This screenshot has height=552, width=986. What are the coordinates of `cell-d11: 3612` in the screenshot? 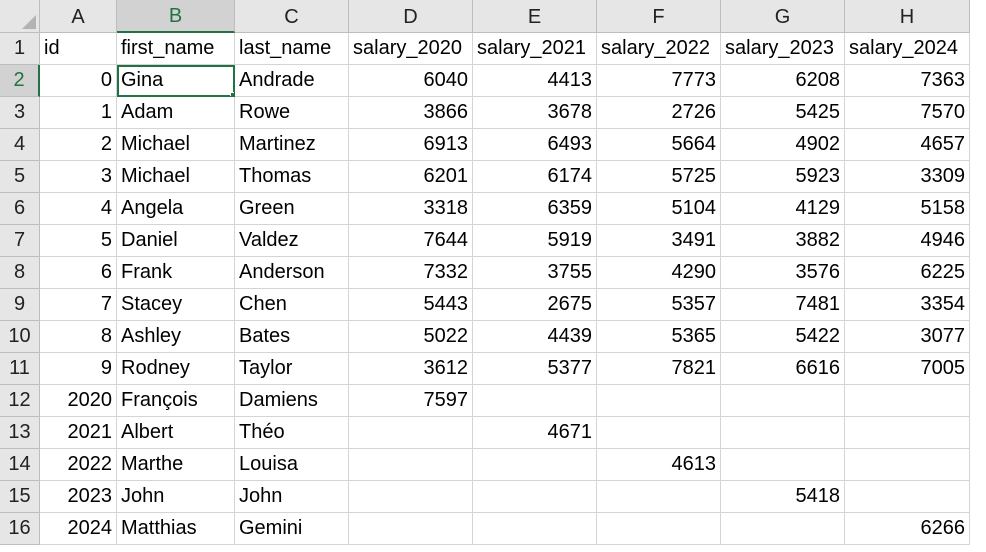 It's located at (411, 369).